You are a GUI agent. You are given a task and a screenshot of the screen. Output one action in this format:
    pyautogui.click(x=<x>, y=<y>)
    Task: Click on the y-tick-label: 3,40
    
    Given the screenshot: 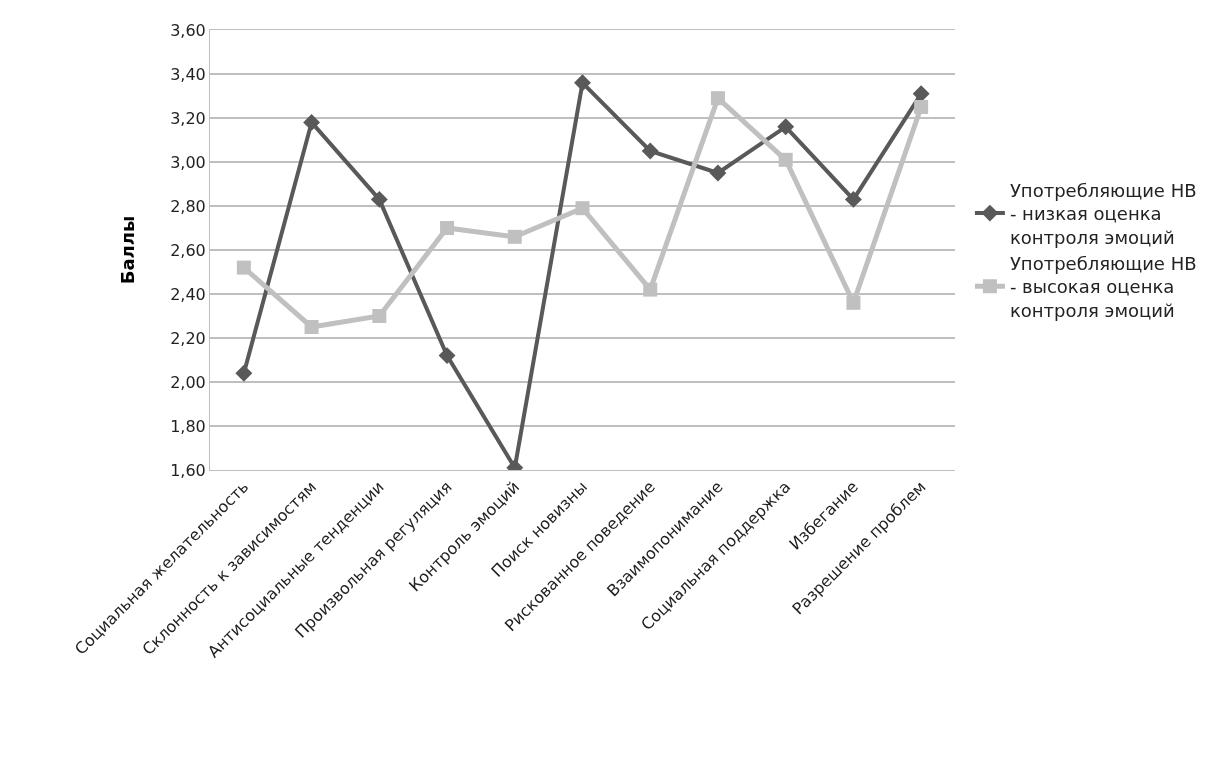 What is the action you would take?
    pyautogui.click(x=188, y=74)
    